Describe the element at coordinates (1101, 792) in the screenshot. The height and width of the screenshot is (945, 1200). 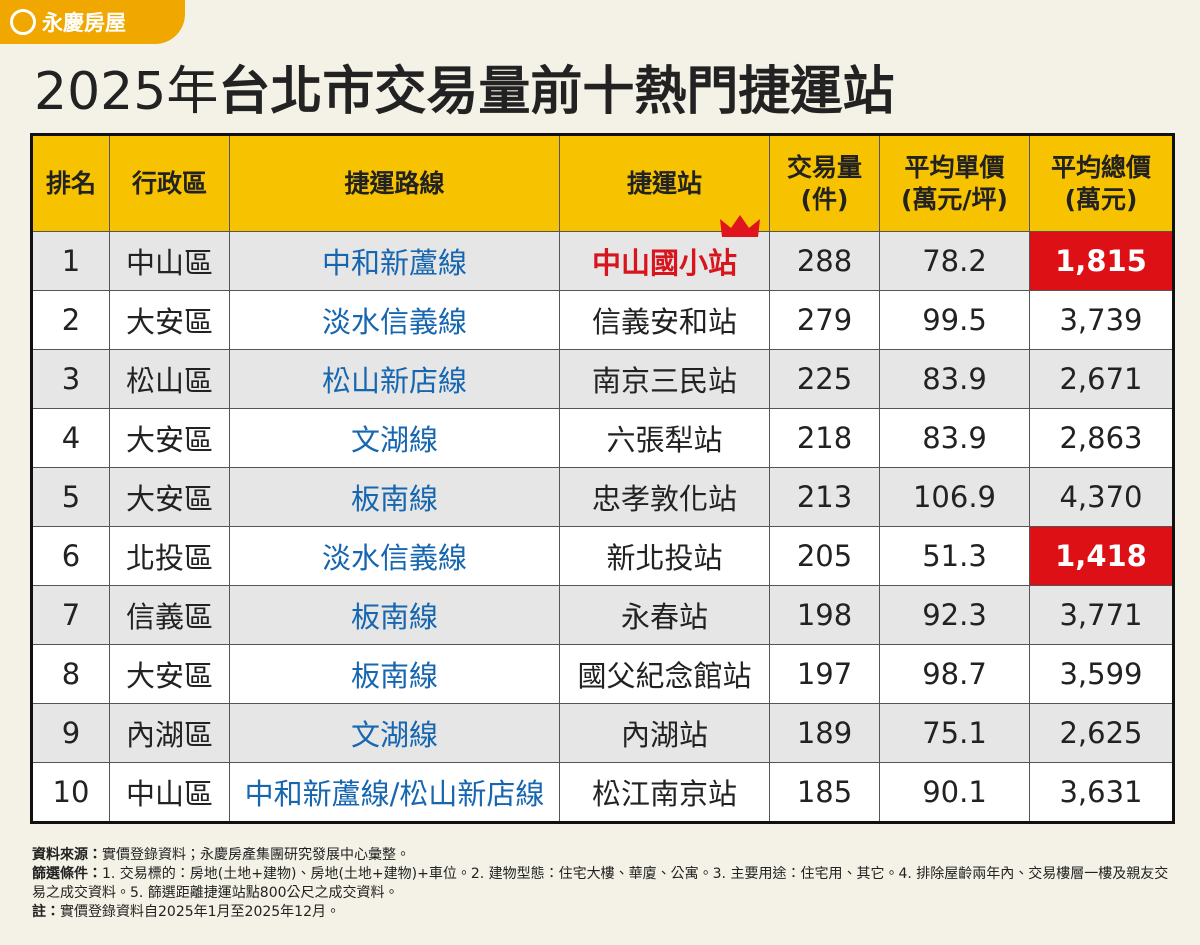
I see `table-cell: 3,631` at that location.